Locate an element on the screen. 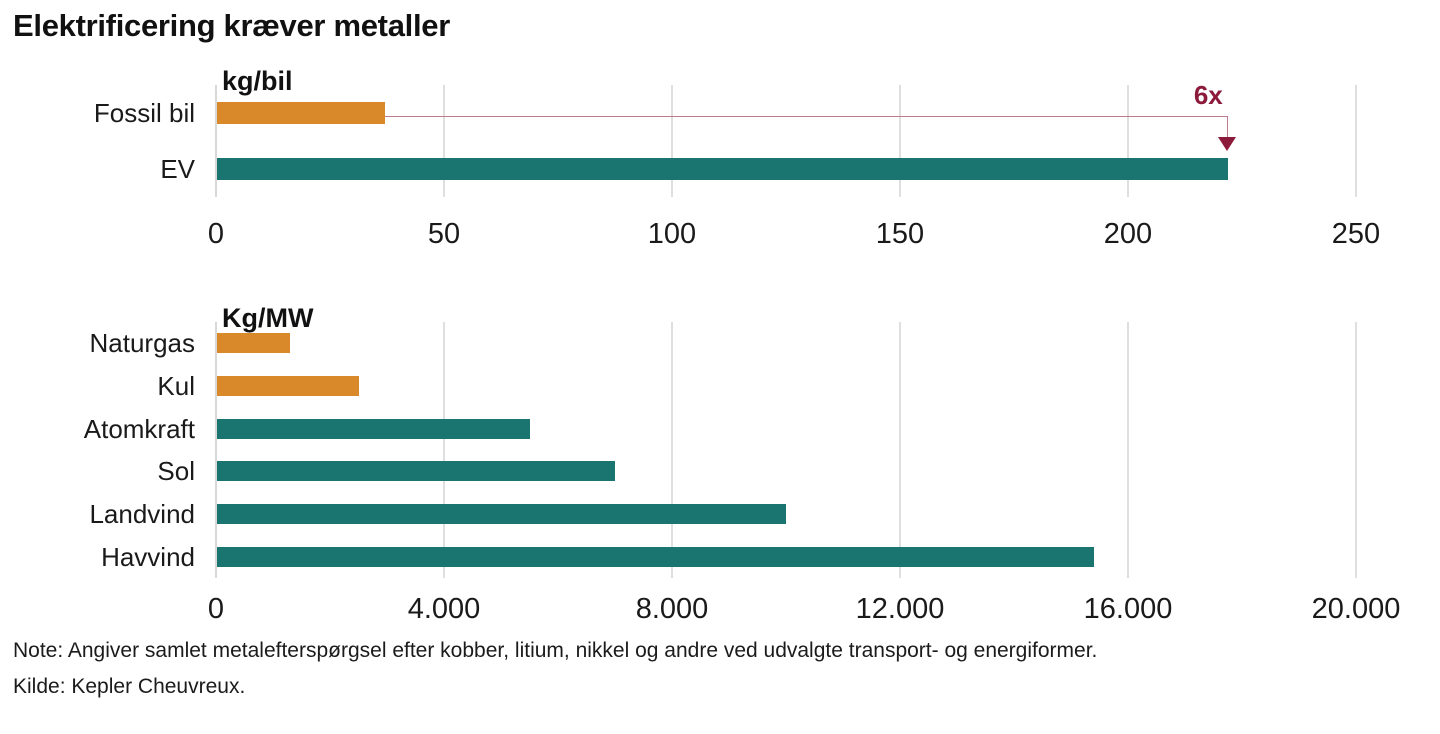  tick-label: 100 is located at coordinates (672, 234).